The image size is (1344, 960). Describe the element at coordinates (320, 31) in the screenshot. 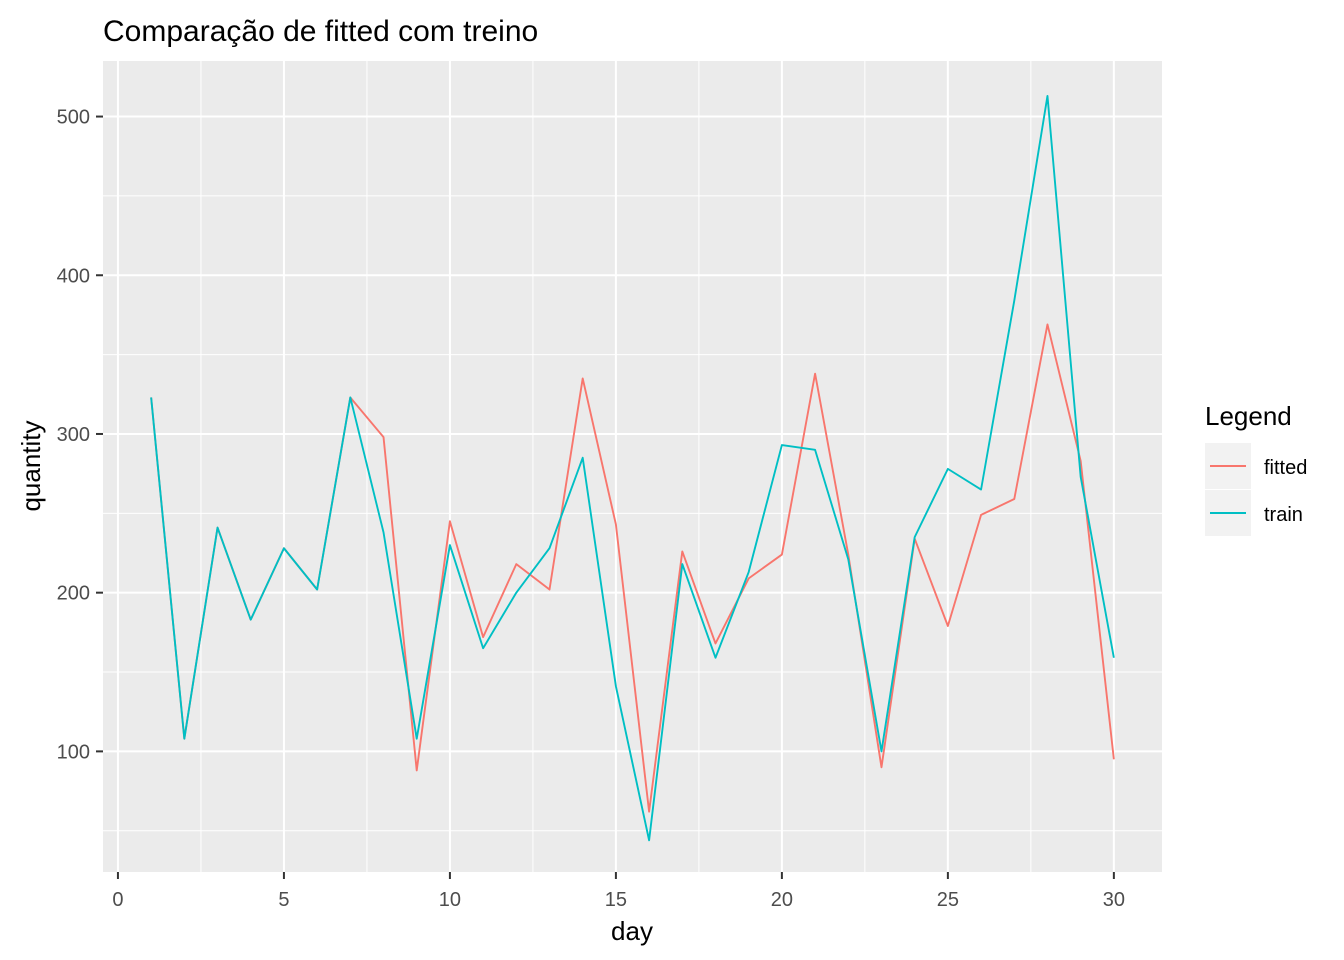

I see `chart-title: Comparação de fitted com treino` at that location.